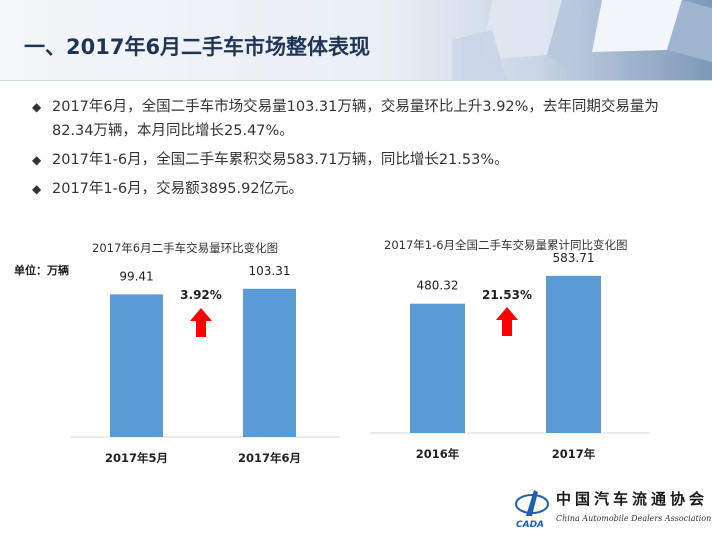  I want to click on bullet-text: 2017年1-6月，全国二手车累积交易583.71万辆，同比增长21.53%。, so click(280, 160).